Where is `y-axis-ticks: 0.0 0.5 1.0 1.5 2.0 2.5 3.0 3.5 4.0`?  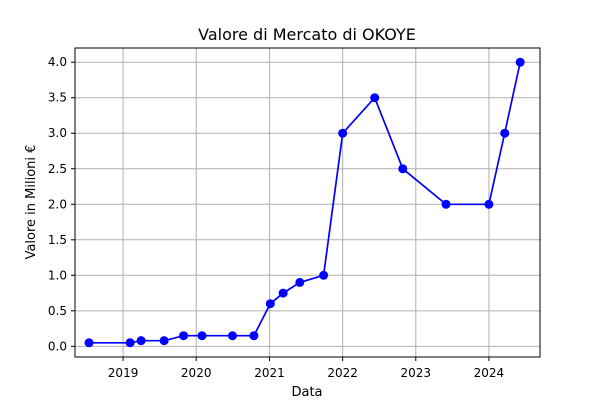 y-axis-ticks: 0.0 0.5 1.0 1.5 2.0 2.5 3.0 3.5 4.0 is located at coordinates (61, 204).